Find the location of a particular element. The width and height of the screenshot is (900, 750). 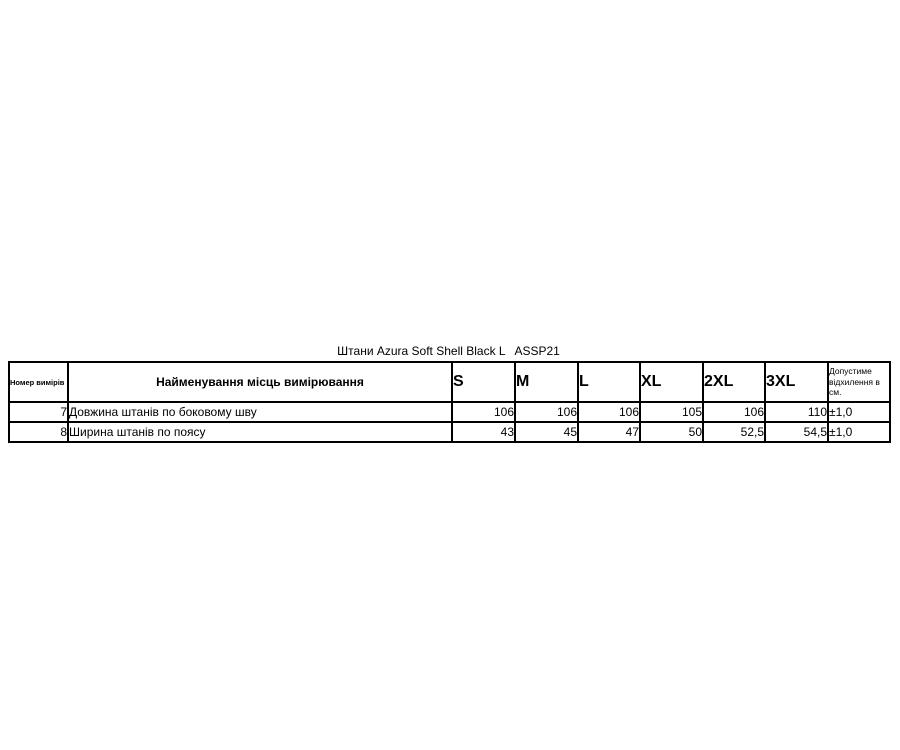

header-size-m: M is located at coordinates (546, 382).